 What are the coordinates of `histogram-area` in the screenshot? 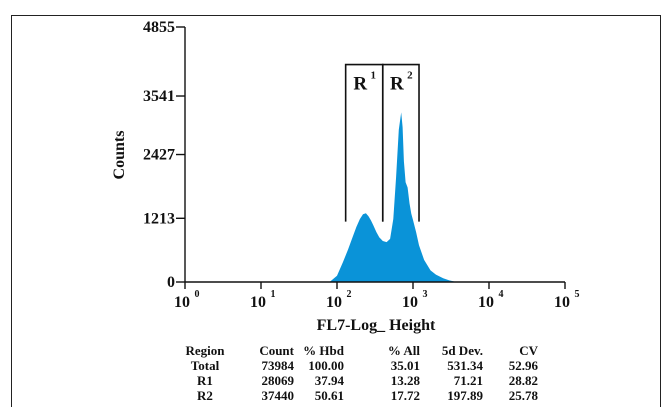 It's located at (394, 197).